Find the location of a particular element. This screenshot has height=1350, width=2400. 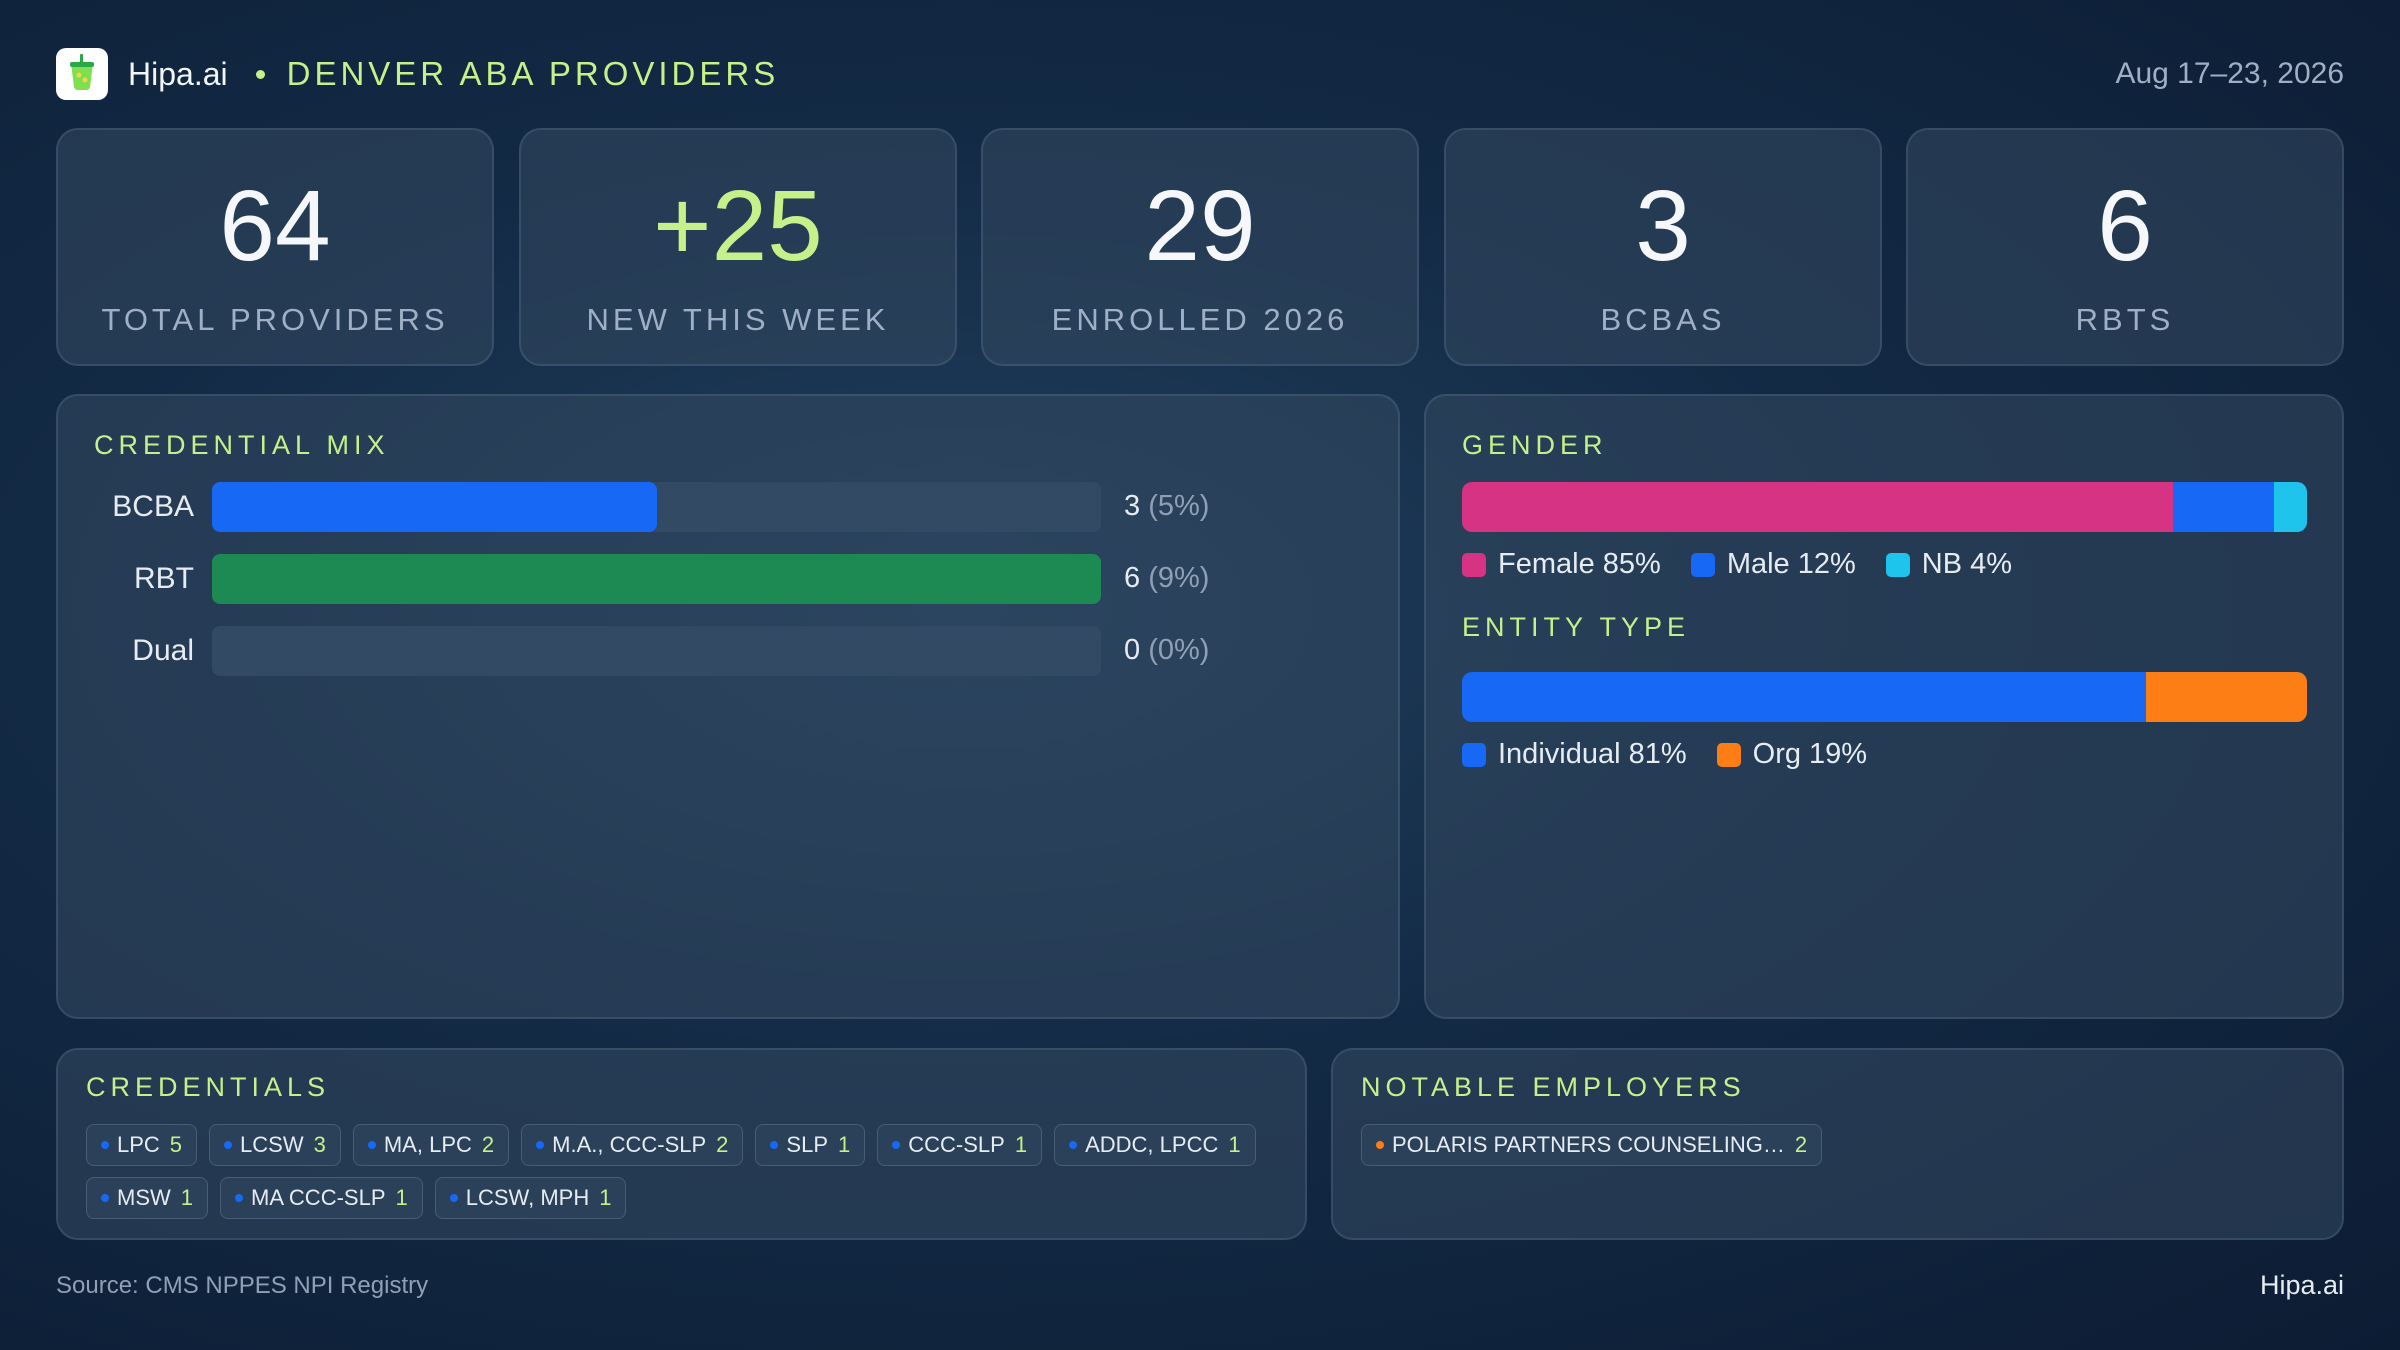

legend-label: Female 85% is located at coordinates (1579, 564).